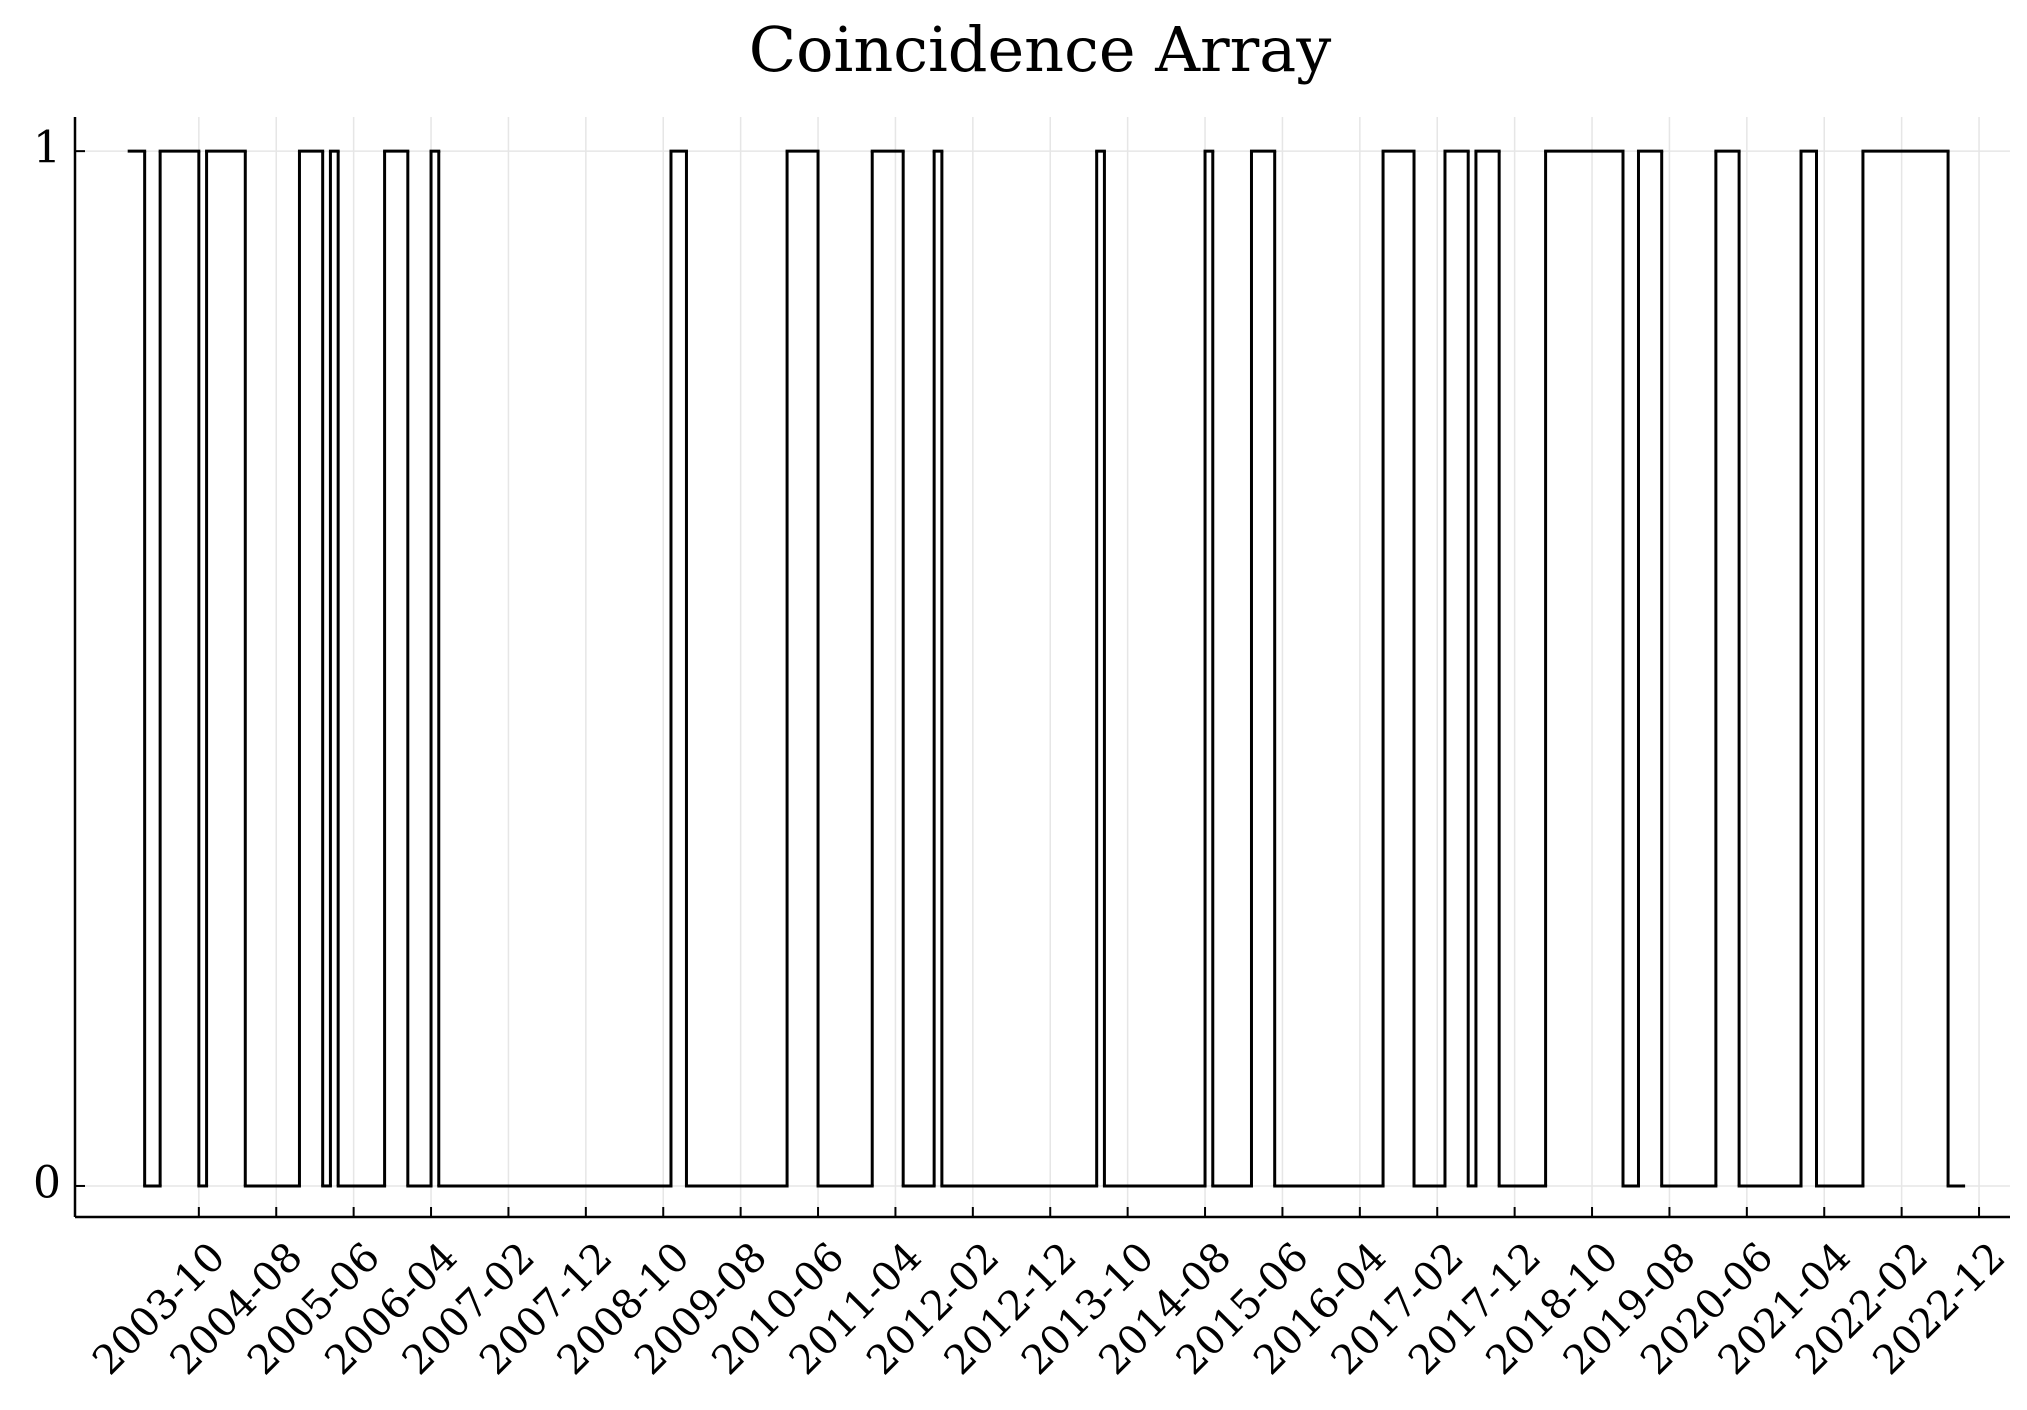 Image resolution: width=2027 pixels, height=1410 pixels. What do you see at coordinates (1040, 49) in the screenshot?
I see `chart-title: Coincidence Array` at bounding box center [1040, 49].